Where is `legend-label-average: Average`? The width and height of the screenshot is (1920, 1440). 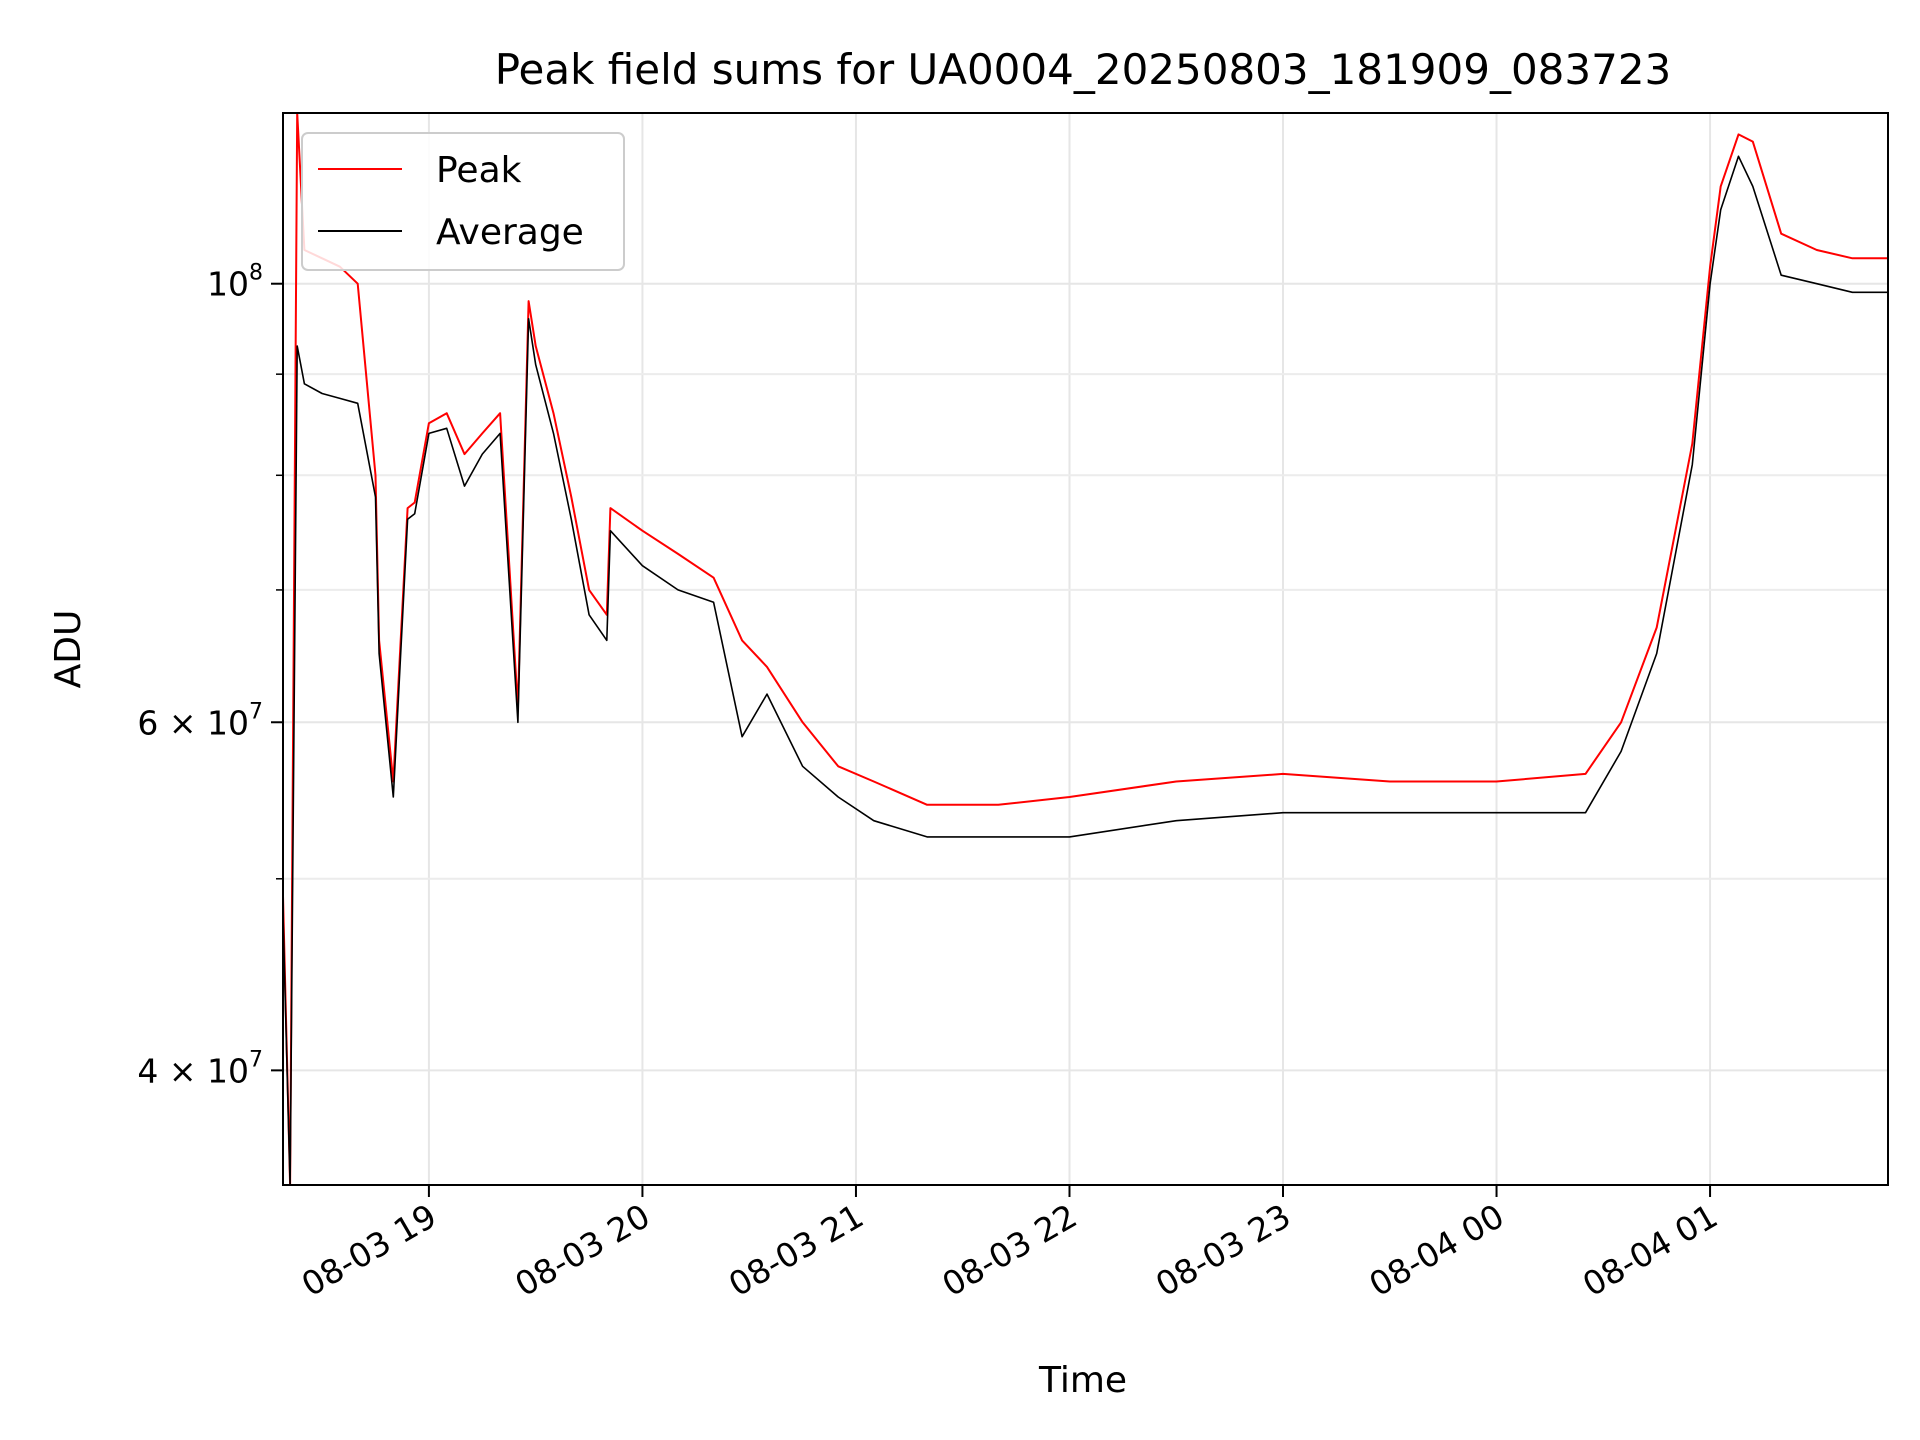 legend-label-average: Average is located at coordinates (510, 232).